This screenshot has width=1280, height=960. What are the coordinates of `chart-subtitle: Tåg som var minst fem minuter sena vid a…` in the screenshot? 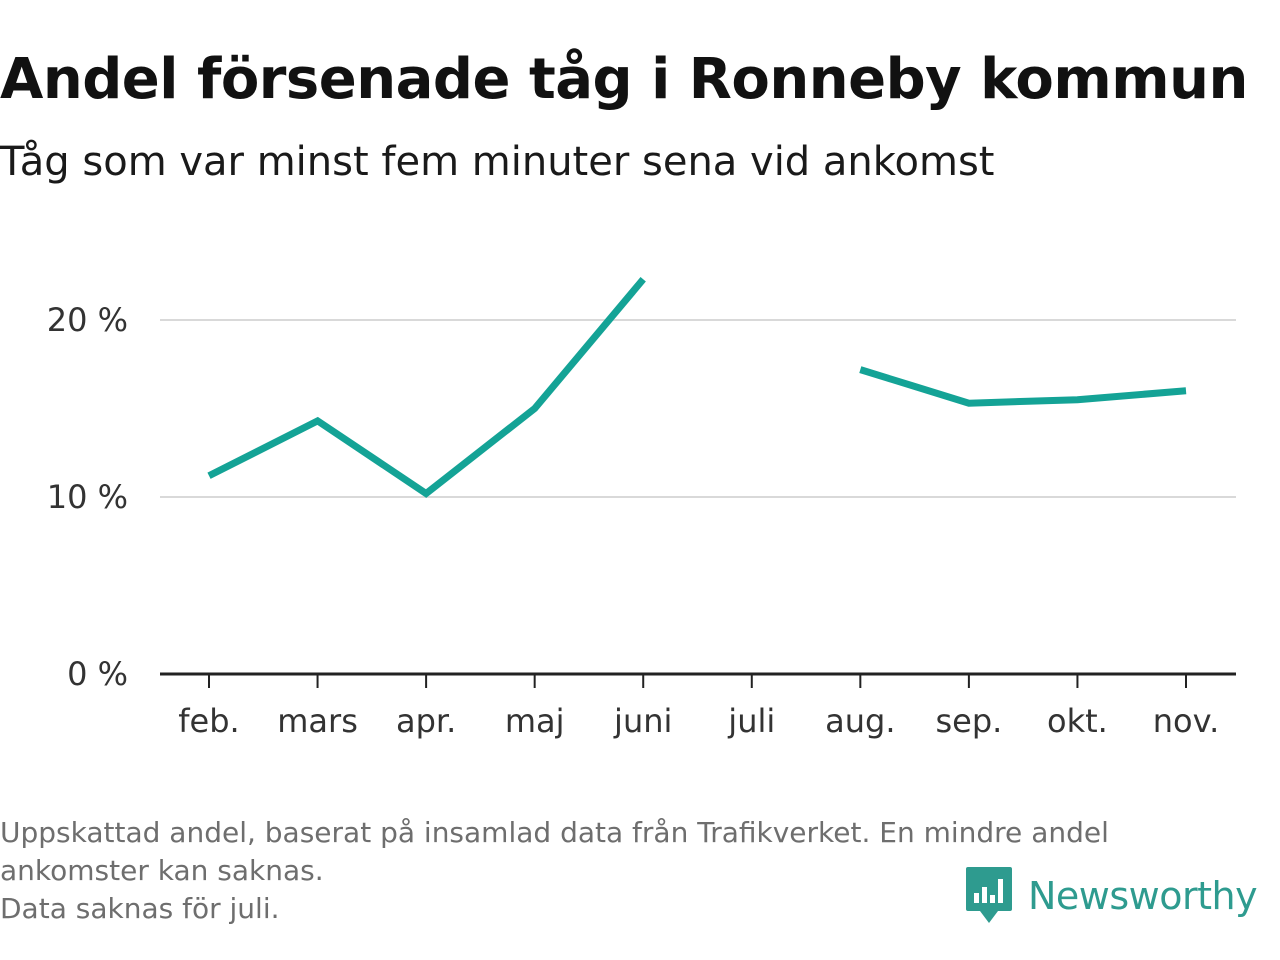 It's located at (497, 162).